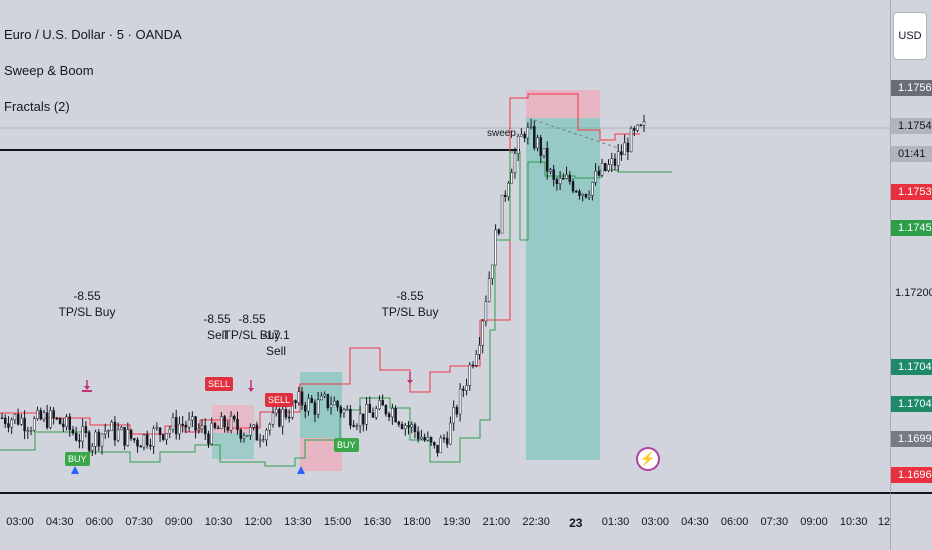 Image resolution: width=932 pixels, height=550 pixels. Describe the element at coordinates (258, 522) in the screenshot. I see `time-tick: 12:00` at that location.